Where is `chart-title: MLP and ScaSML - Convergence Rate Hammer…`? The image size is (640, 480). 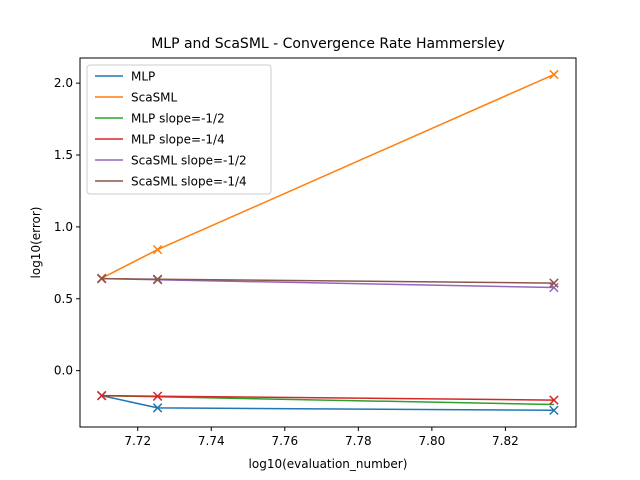
chart-title: MLP and ScaSML - Convergence Rate Hammer… is located at coordinates (328, 44).